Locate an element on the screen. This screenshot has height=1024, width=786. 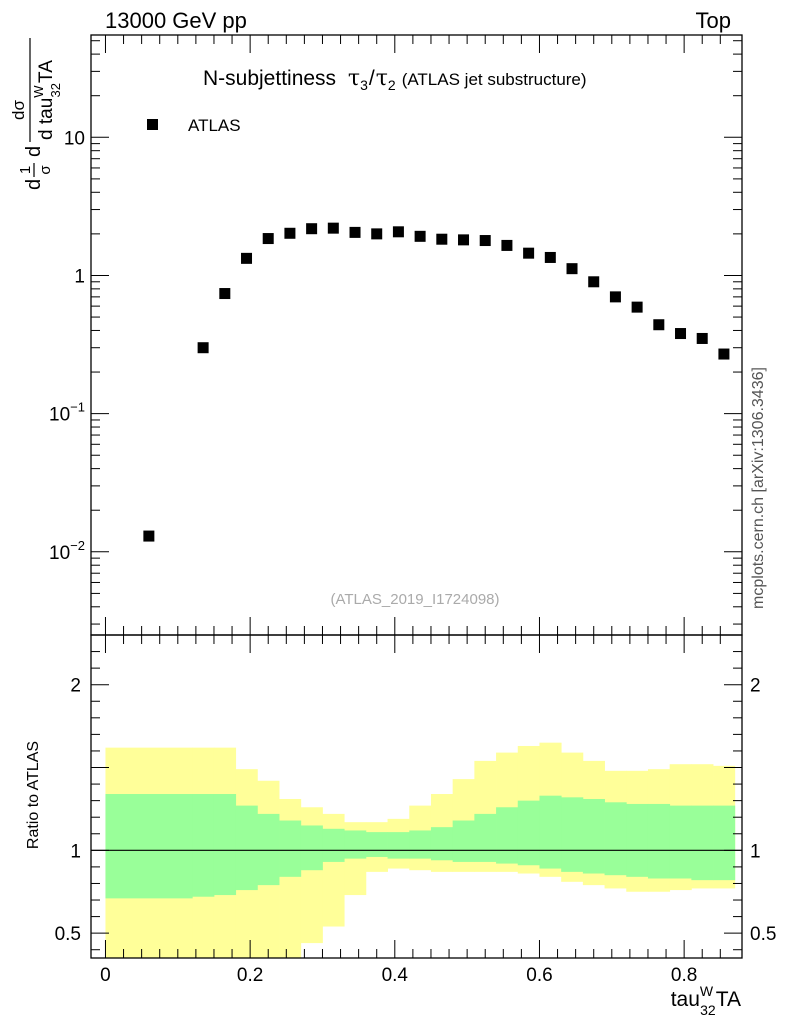
ratio-y-tick-label-left: 2 is located at coordinates (75, 686).